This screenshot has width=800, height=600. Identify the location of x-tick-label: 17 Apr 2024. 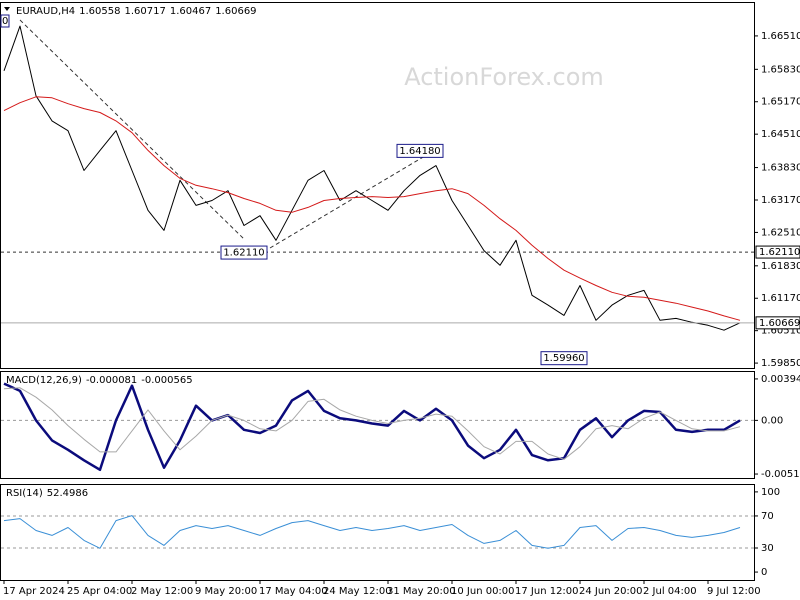
(34, 591).